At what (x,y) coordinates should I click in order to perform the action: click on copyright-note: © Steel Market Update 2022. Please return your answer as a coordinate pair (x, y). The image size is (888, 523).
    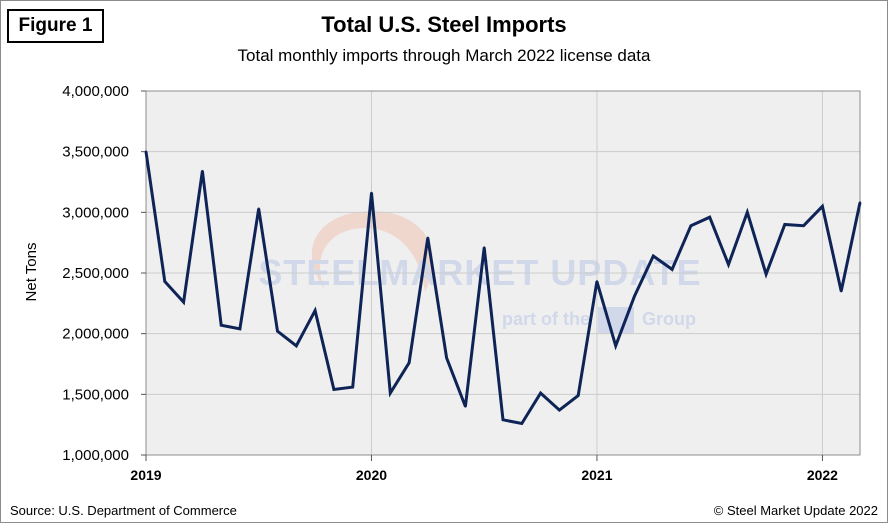
    Looking at the image, I should click on (795, 510).